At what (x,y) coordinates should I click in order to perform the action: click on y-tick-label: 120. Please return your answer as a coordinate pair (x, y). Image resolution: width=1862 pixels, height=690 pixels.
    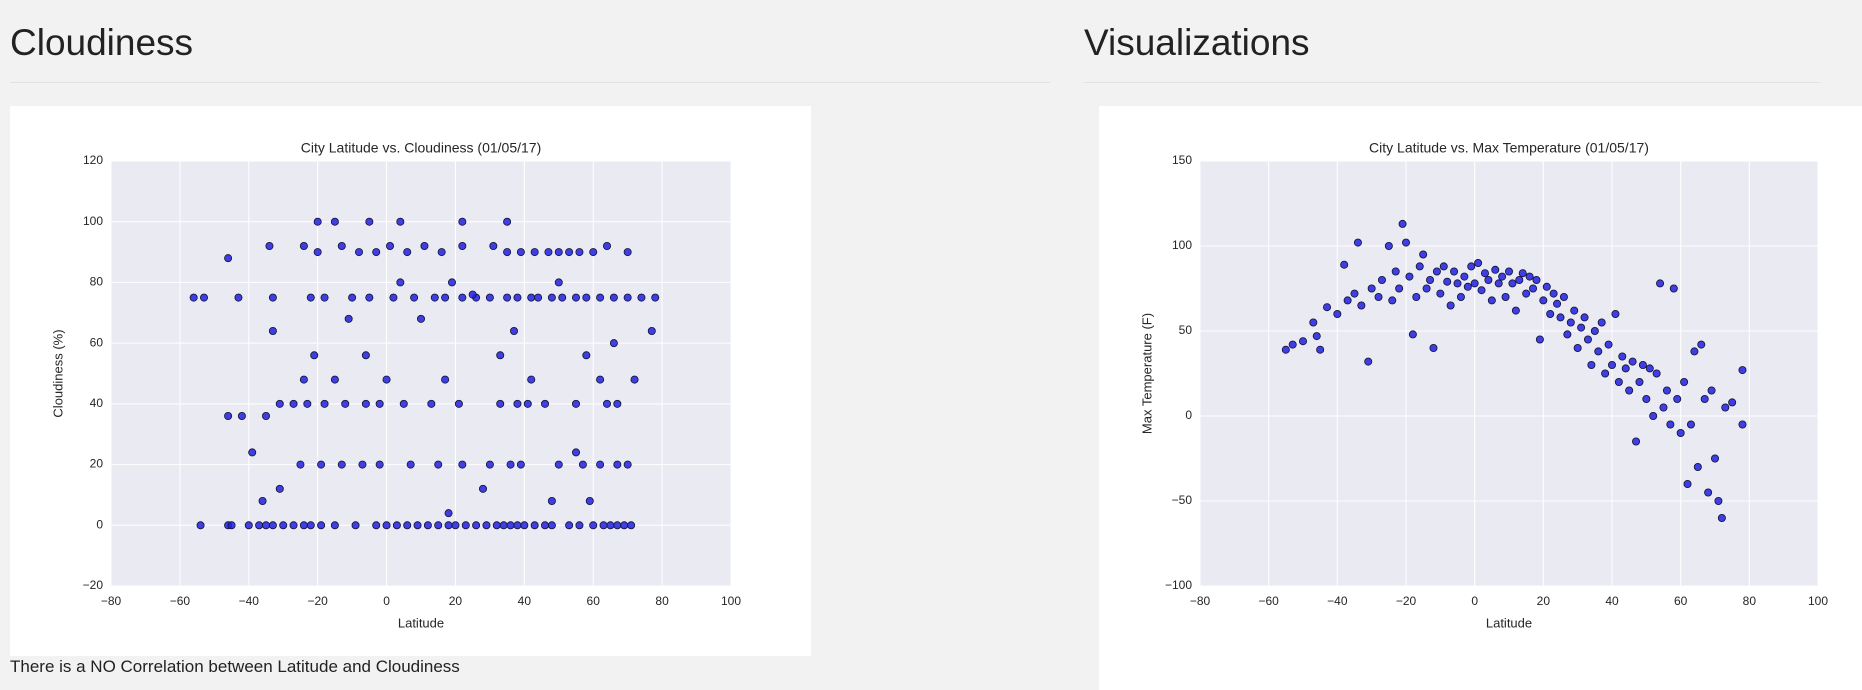
    Looking at the image, I should click on (93, 160).